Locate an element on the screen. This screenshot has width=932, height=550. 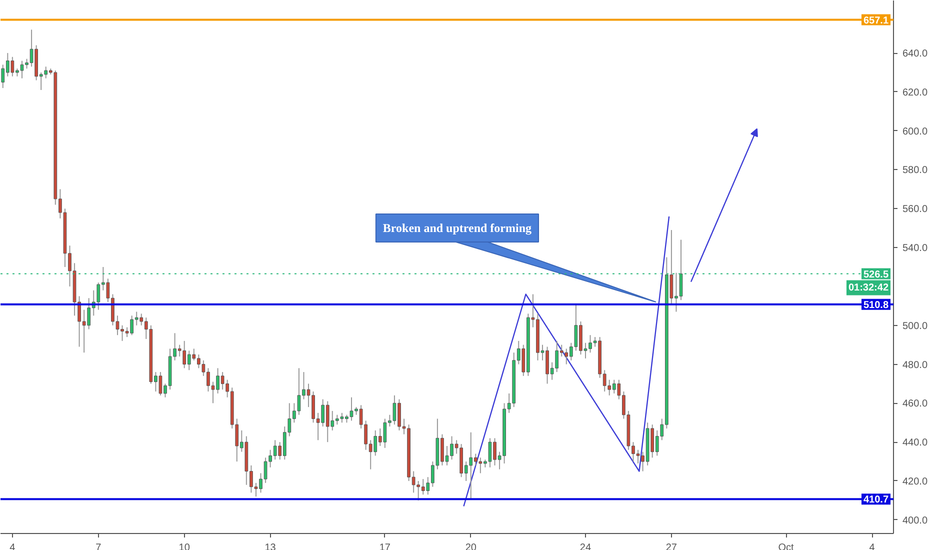
y-tick-label: 600.0 is located at coordinates (915, 132).